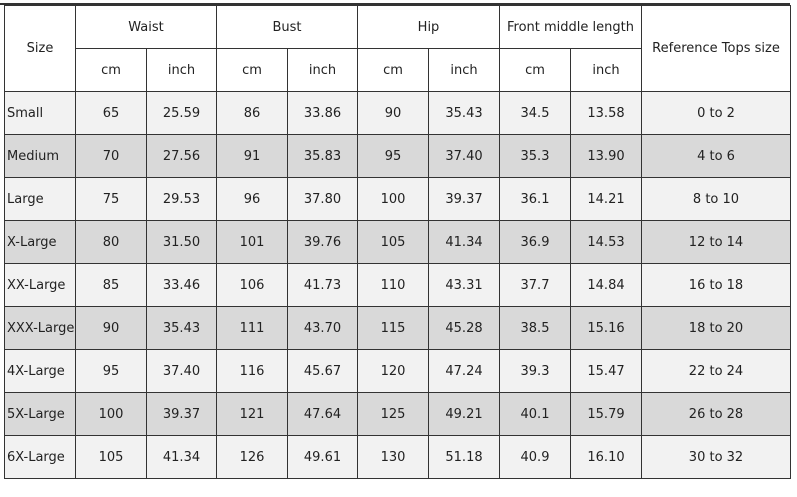 This screenshot has width=797, height=497. What do you see at coordinates (535, 414) in the screenshot?
I see `cell-front-length-cm: 40.1` at bounding box center [535, 414].